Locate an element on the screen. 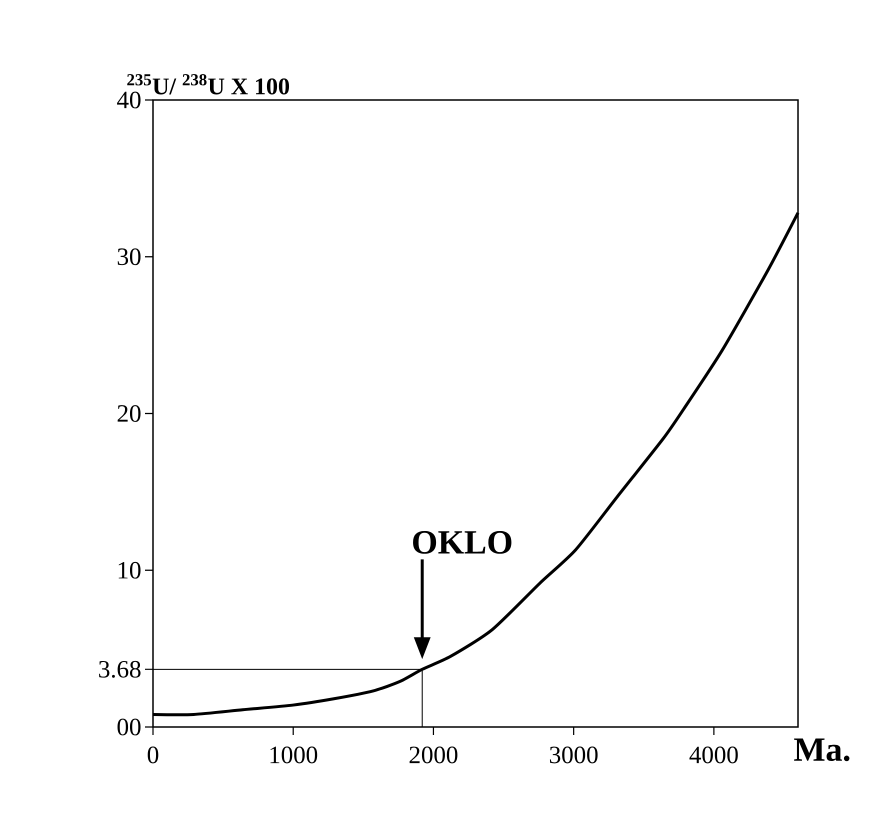 The height and width of the screenshot is (822, 885). y-tick-label: 30 is located at coordinates (129, 257).